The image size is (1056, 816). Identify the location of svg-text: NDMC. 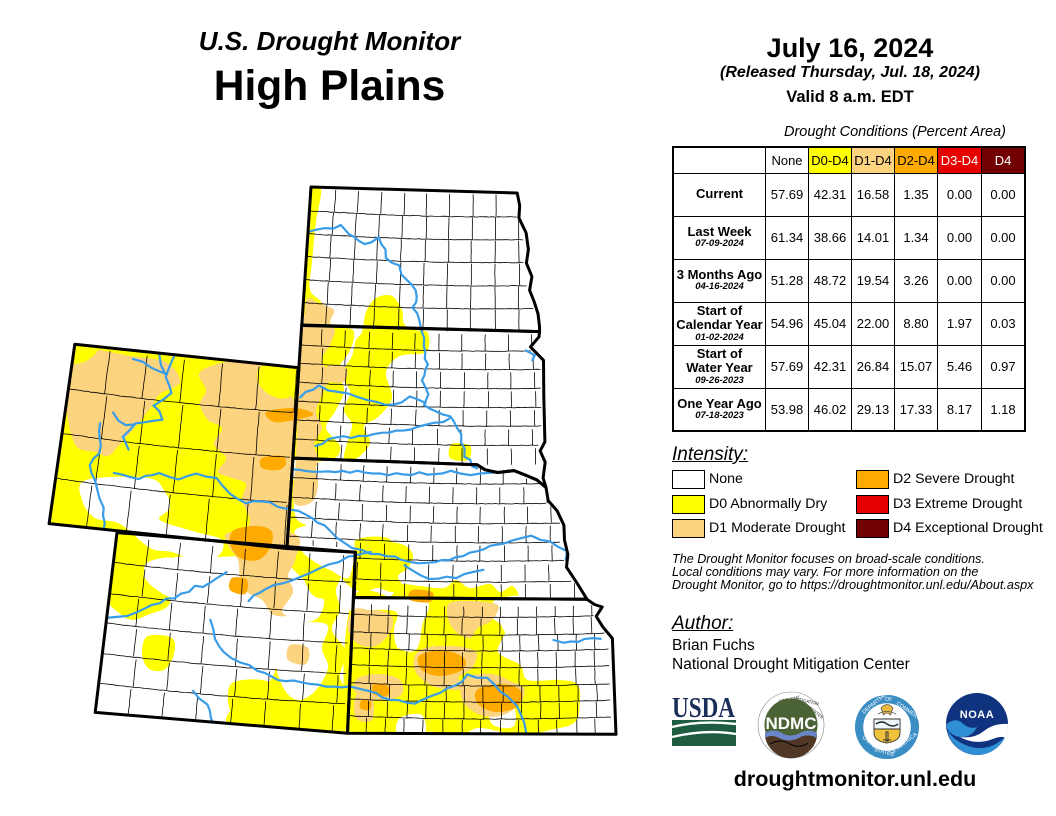
(791, 723).